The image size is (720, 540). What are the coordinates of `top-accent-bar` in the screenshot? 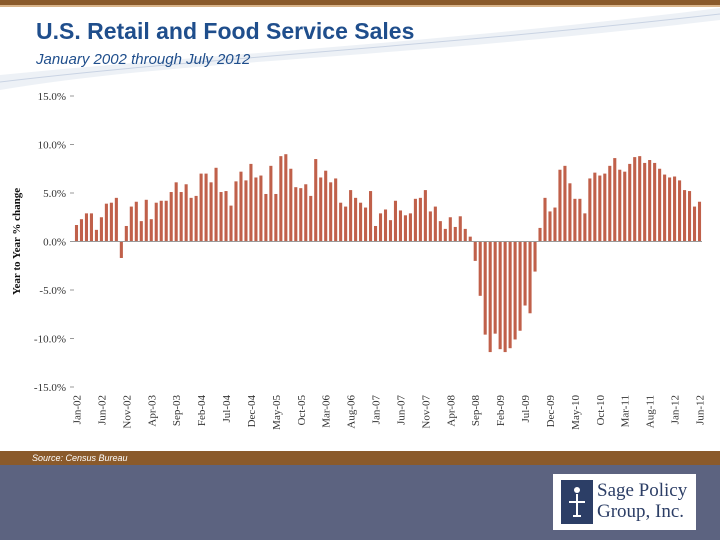 It's located at (360, 2).